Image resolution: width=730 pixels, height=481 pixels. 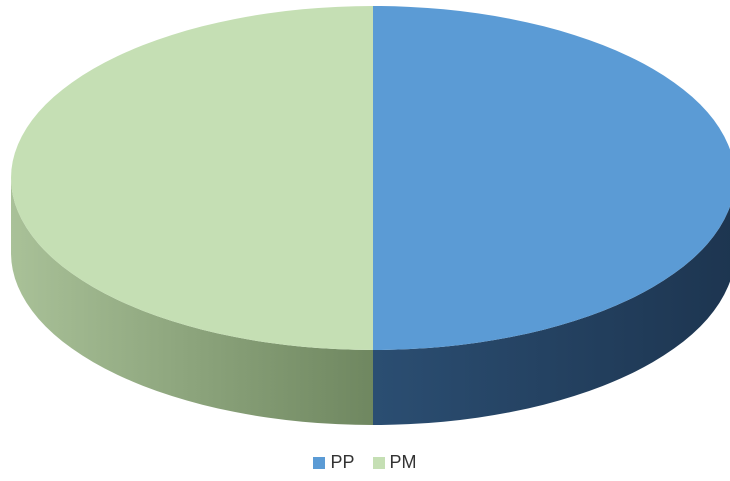 I want to click on legend-label-pp: PP, so click(x=342, y=462).